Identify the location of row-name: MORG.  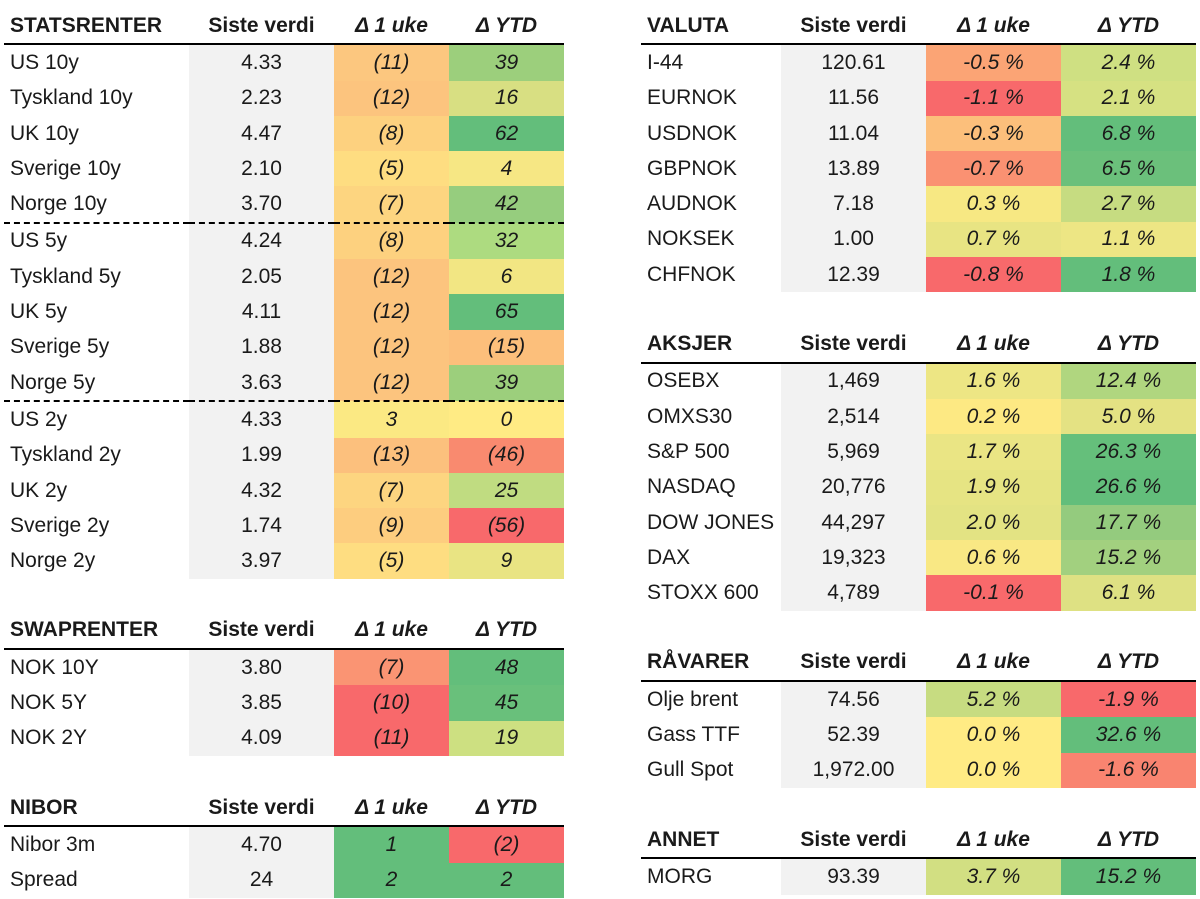
(680, 876).